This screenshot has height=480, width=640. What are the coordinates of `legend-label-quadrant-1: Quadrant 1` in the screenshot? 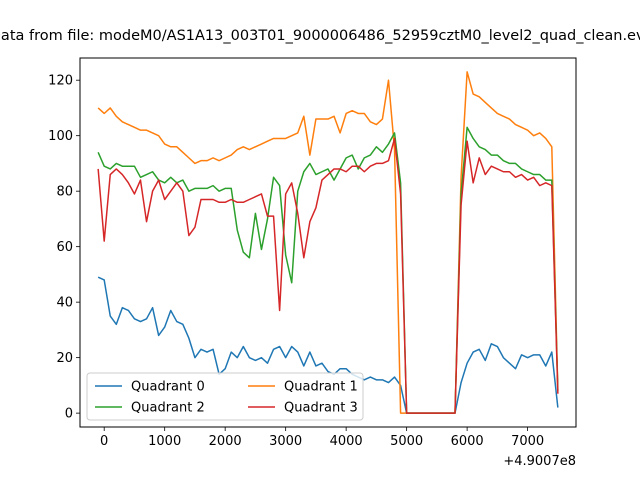 It's located at (321, 387).